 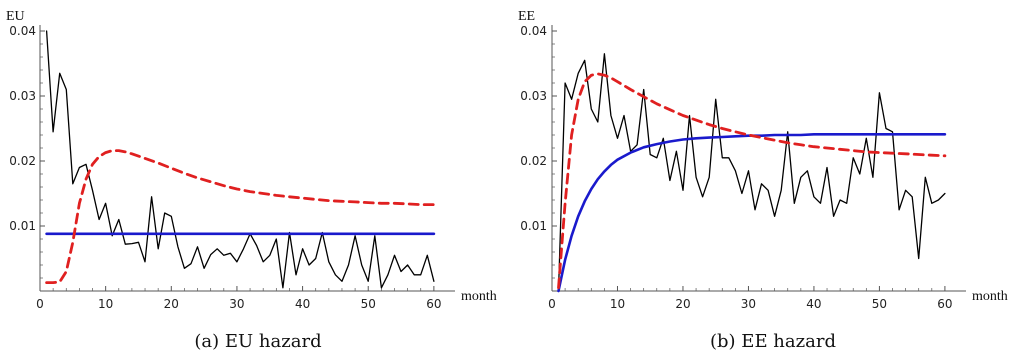 I want to click on y-axis-label: EE, so click(x=526, y=16).